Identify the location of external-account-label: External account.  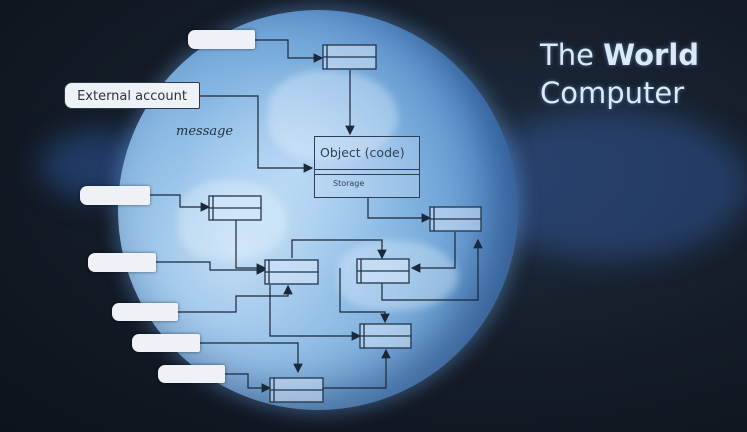
(132, 95).